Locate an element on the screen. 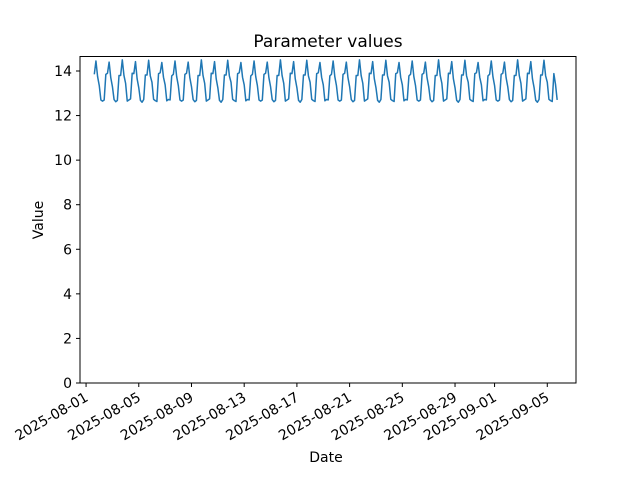 The height and width of the screenshot is (480, 640). y-tick-label: 2 is located at coordinates (67, 339).